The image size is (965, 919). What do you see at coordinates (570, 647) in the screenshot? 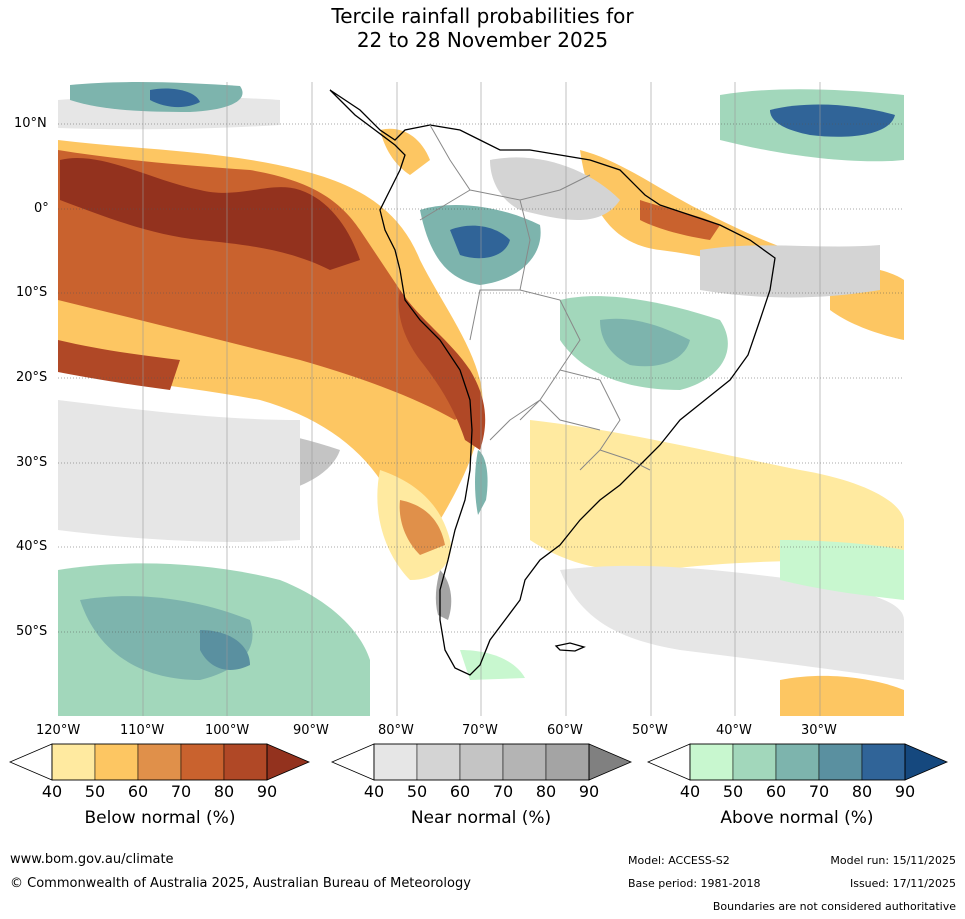
I see `falkland-islands` at bounding box center [570, 647].